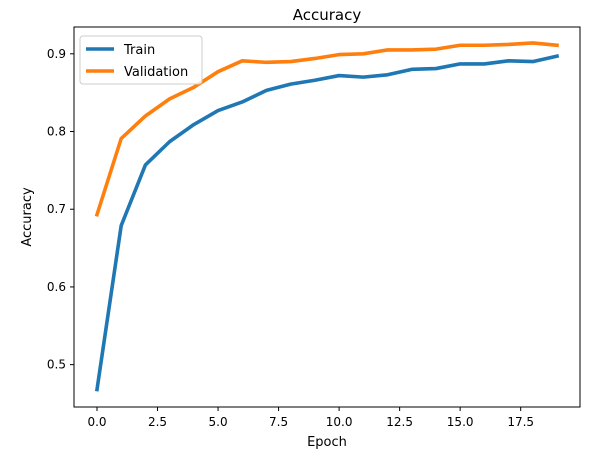 Image resolution: width=593 pixels, height=453 pixels. I want to click on y-tick-label: 0.5, so click(56, 365).